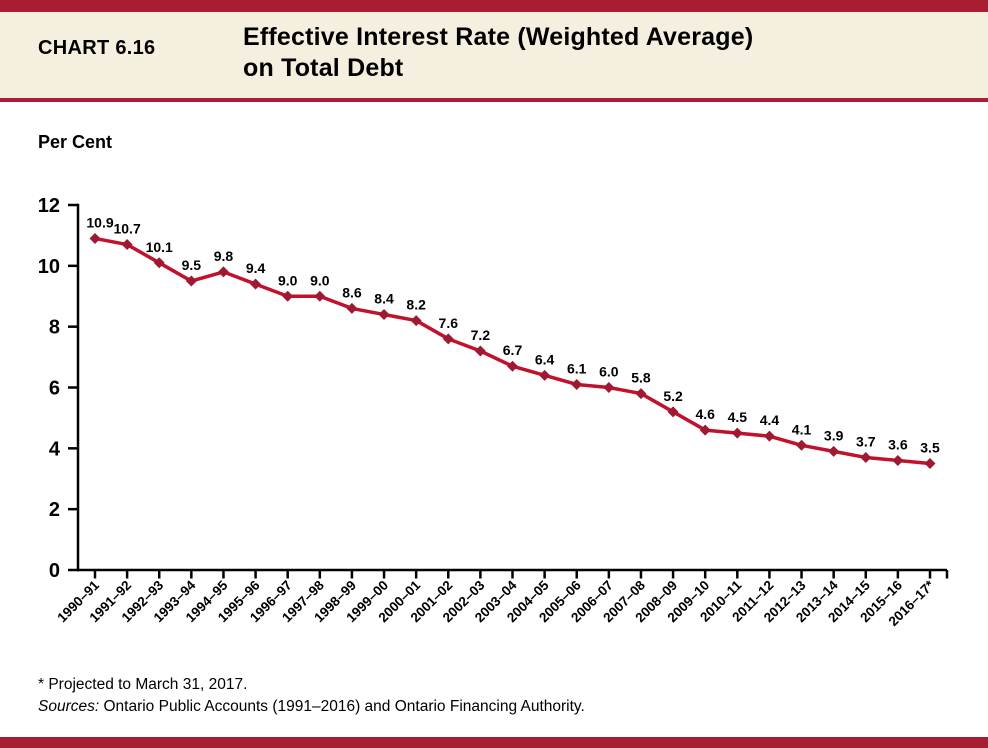 This screenshot has width=988, height=748. Describe the element at coordinates (898, 445) in the screenshot. I see `data-point-label: 3.6` at that location.